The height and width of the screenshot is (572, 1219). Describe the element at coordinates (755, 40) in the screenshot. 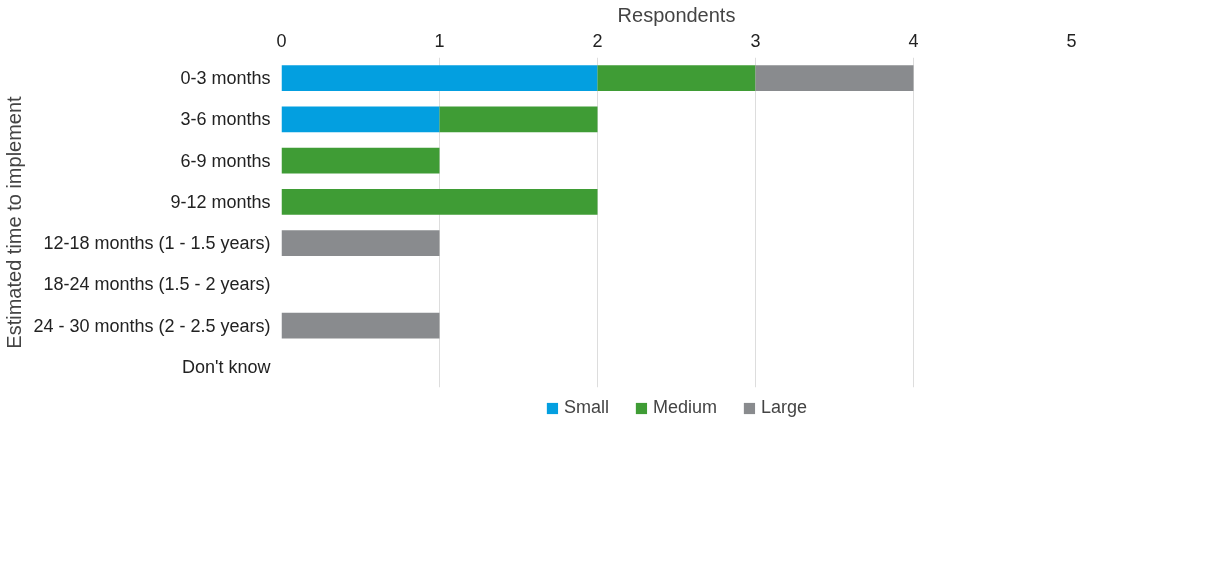

I see `x-tick-label: 3` at that location.